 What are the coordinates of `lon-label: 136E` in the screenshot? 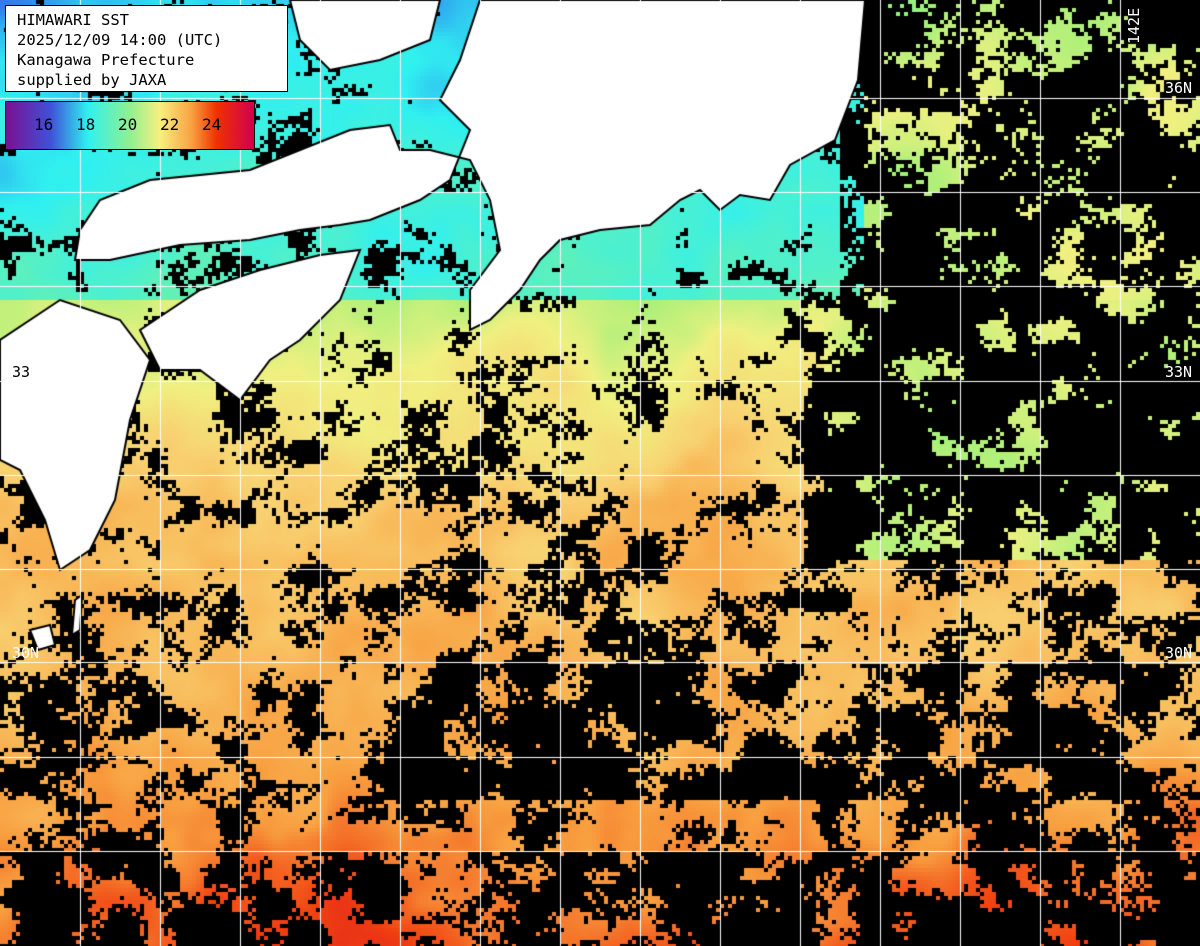 It's located at (491, 21).